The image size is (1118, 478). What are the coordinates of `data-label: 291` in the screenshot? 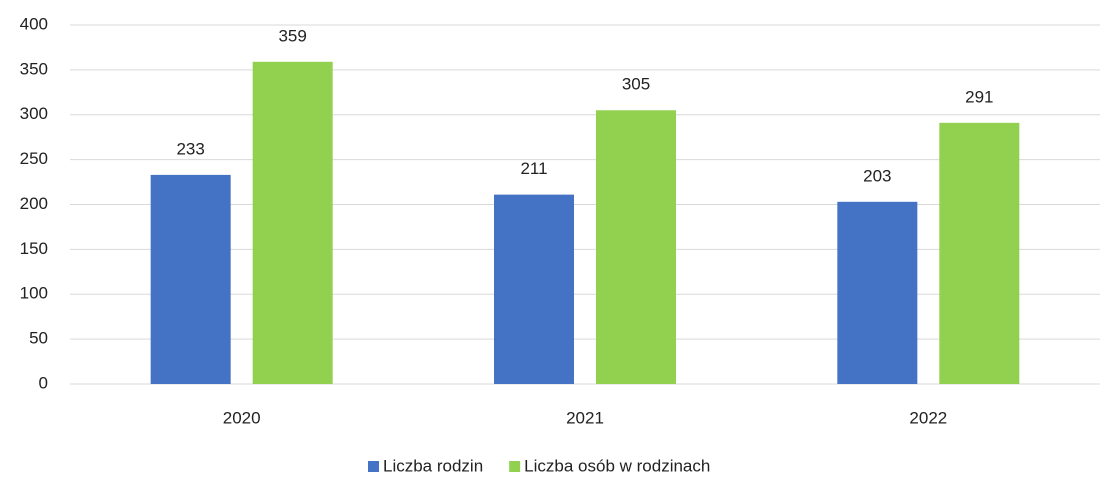 It's located at (979, 96).